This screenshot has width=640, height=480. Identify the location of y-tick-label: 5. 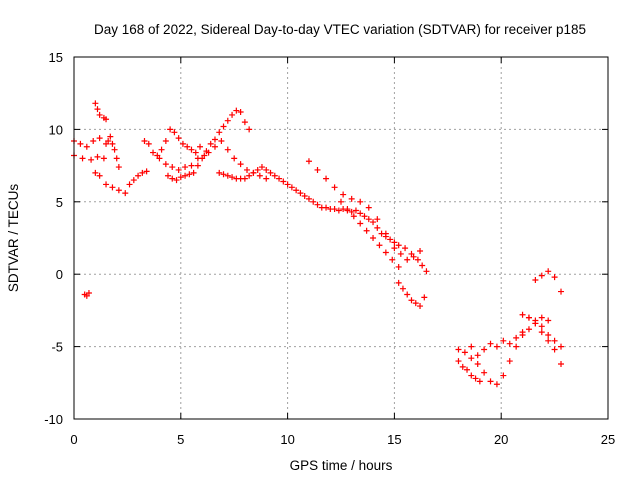
(59, 202).